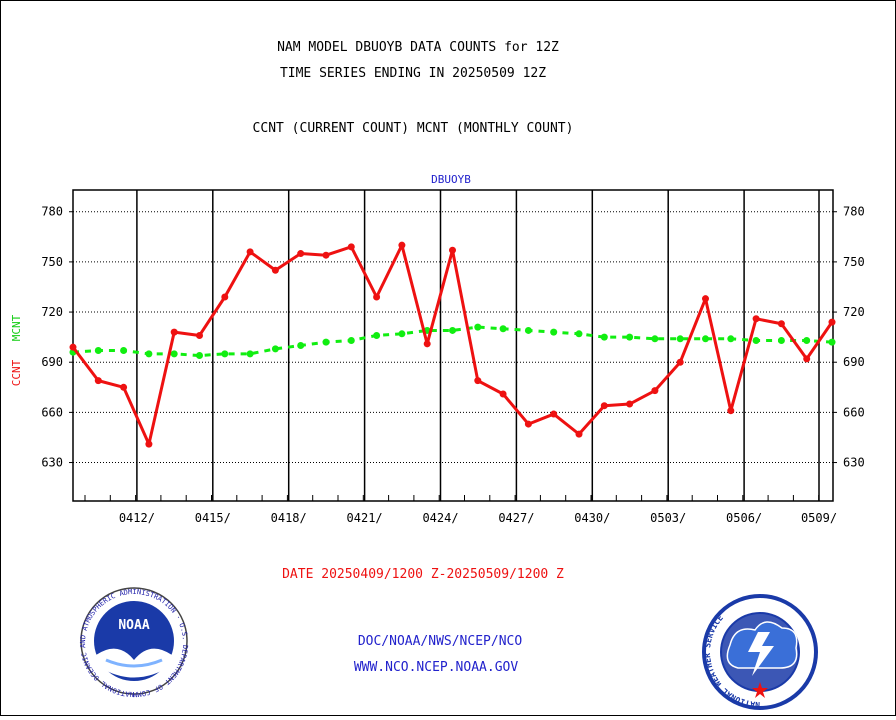 The height and width of the screenshot is (720, 896). I want to click on y-tick-label-left: 660, so click(52, 412).